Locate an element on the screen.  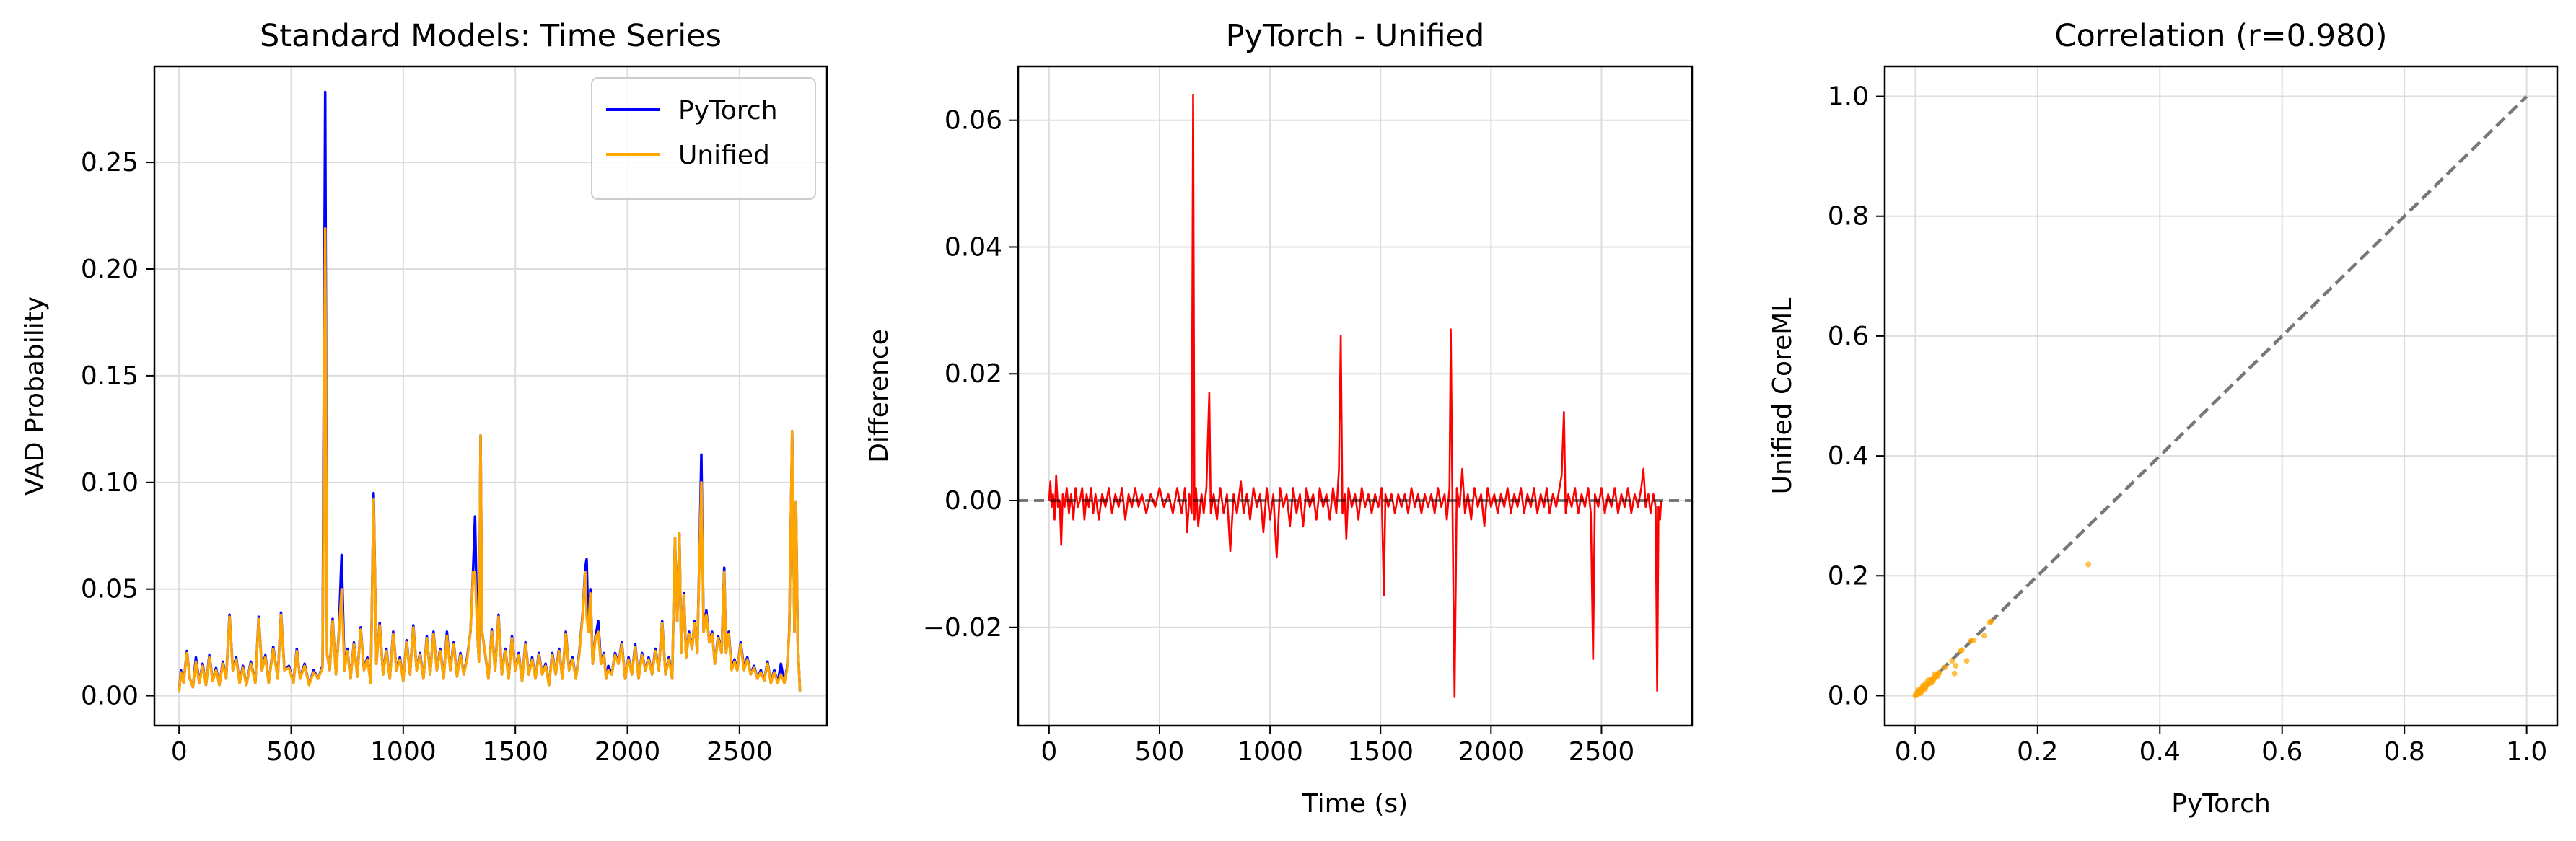
legend-entry: Unified is located at coordinates (724, 155).